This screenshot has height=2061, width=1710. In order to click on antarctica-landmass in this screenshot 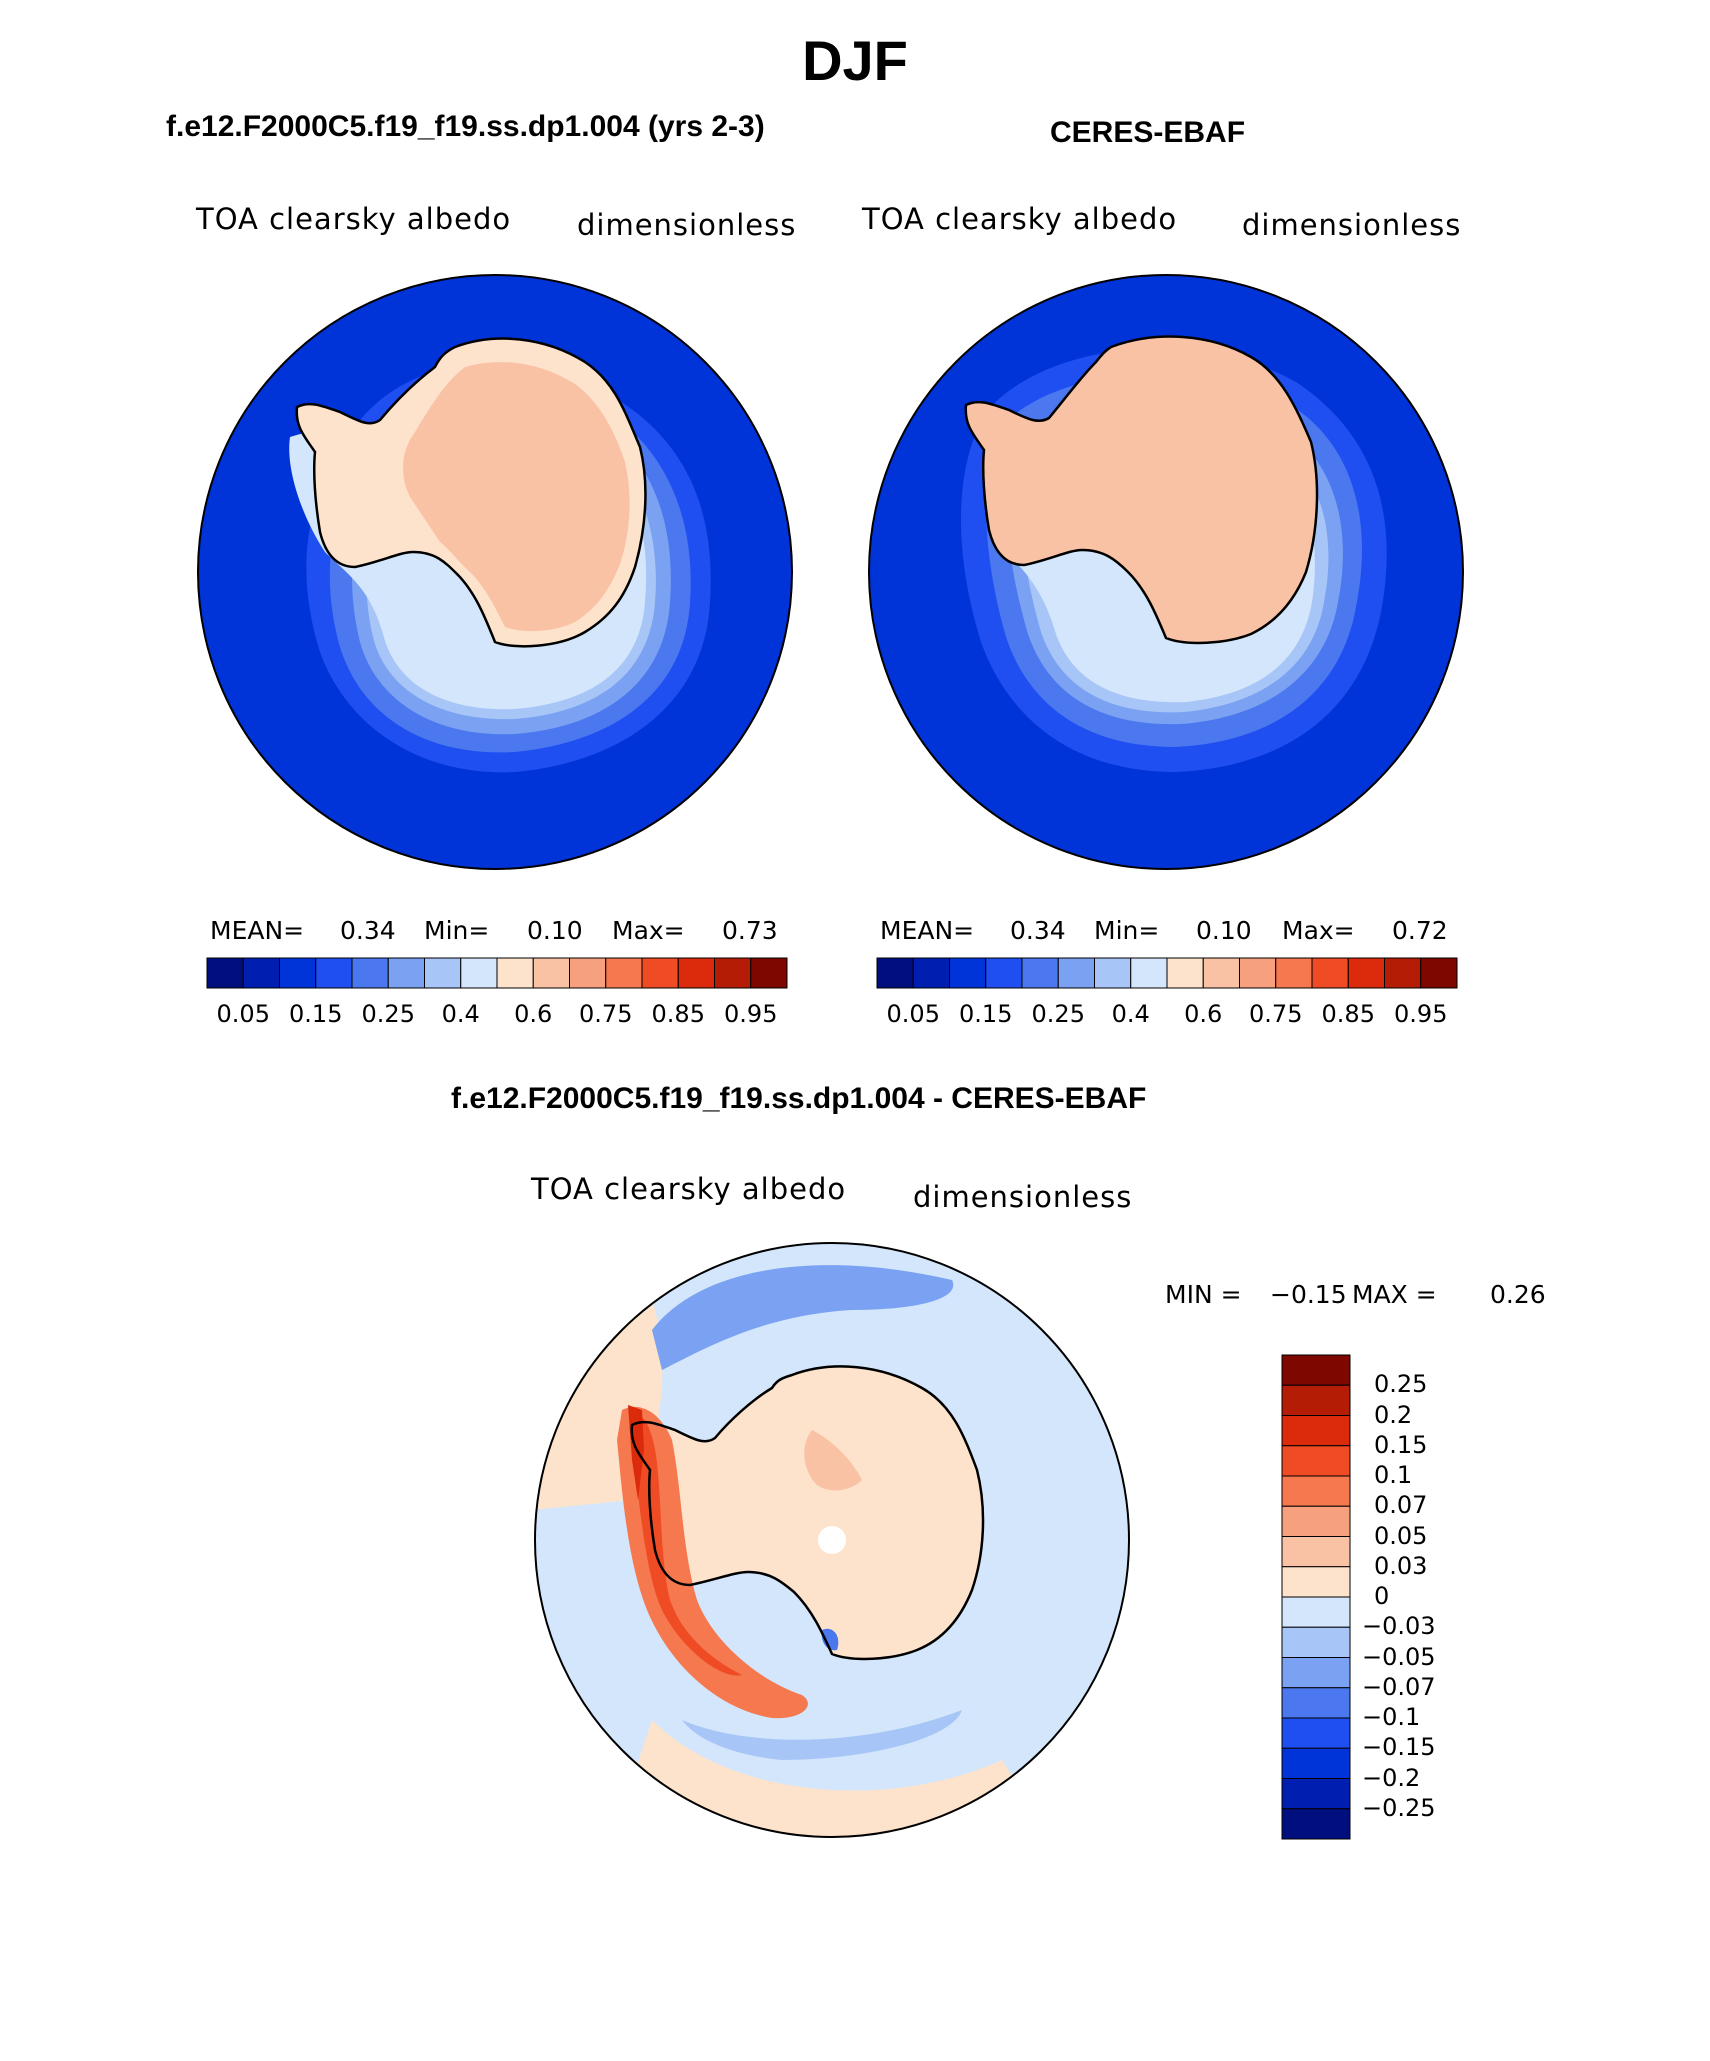, I will do `click(807, 1512)`.